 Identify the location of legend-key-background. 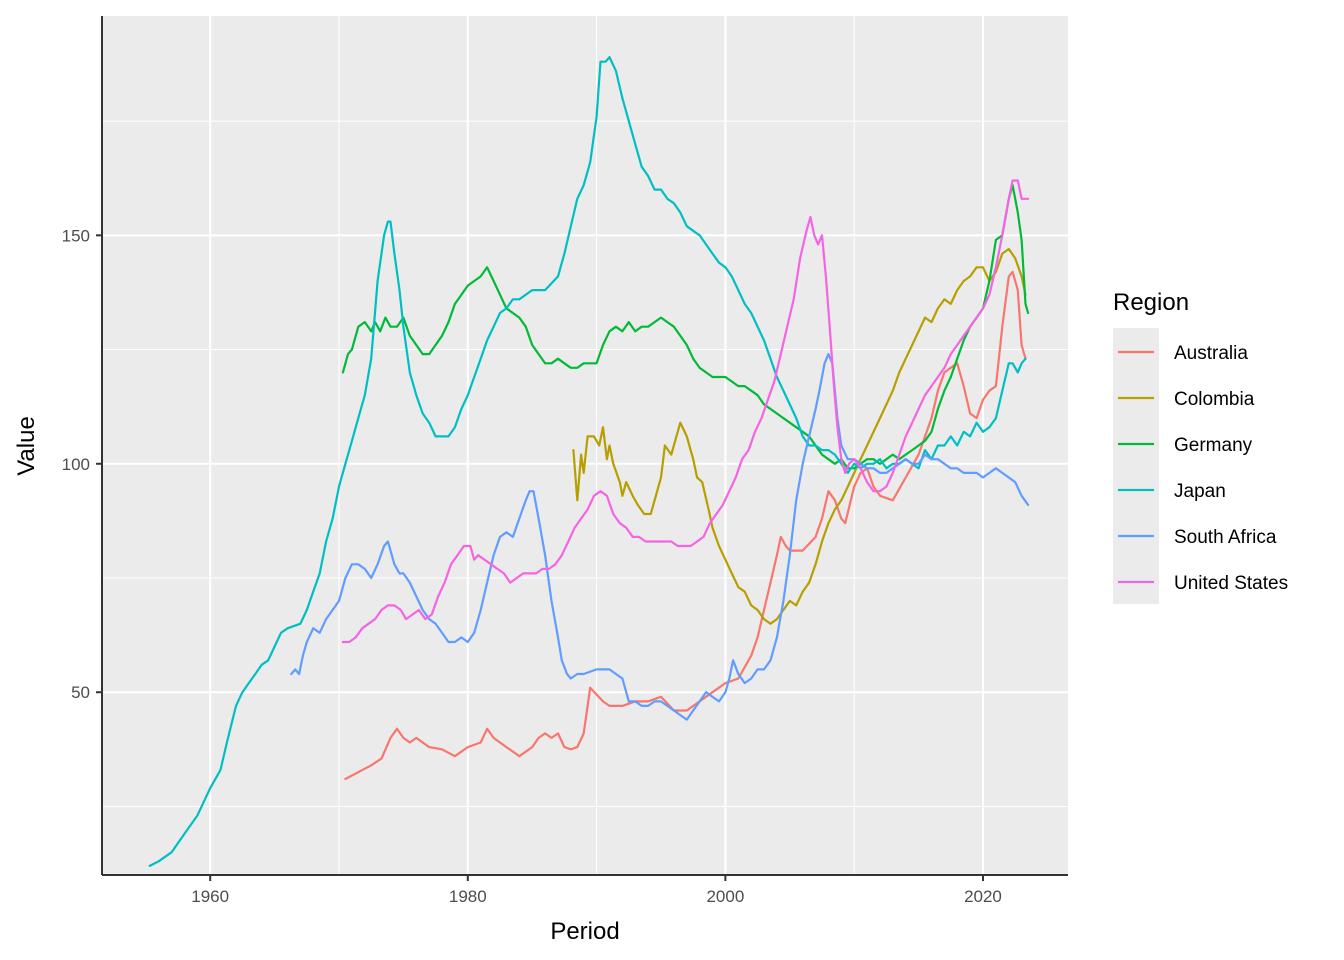
(1136, 466).